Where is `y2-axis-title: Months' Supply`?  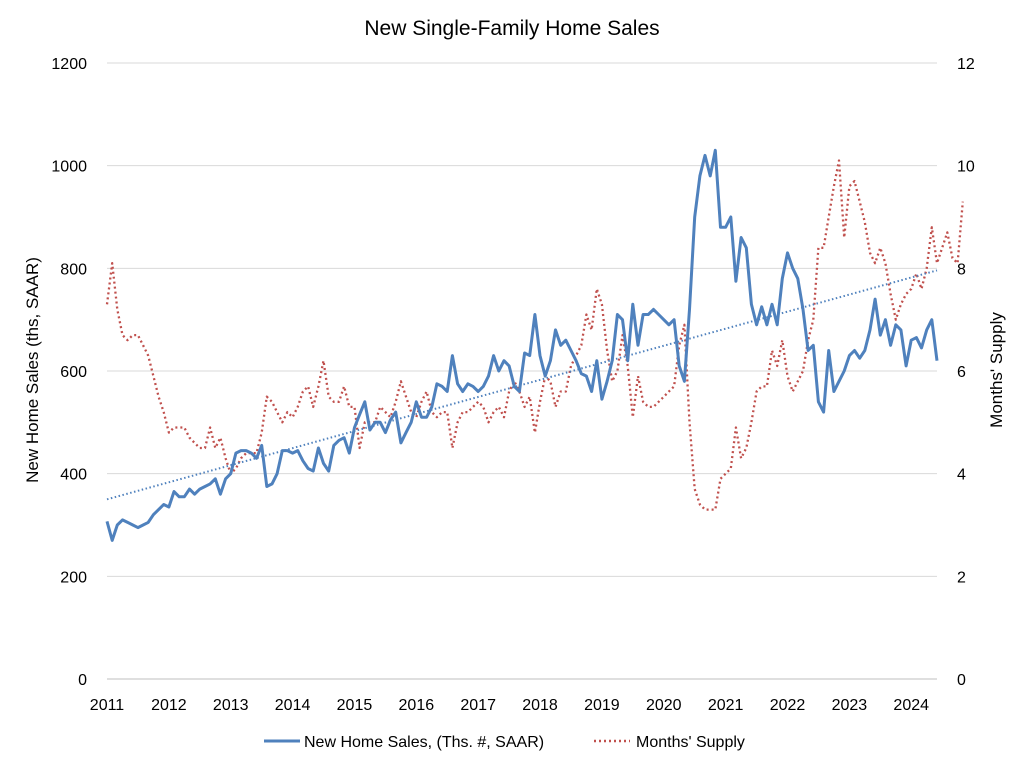 y2-axis-title: Months' Supply is located at coordinates (996, 370).